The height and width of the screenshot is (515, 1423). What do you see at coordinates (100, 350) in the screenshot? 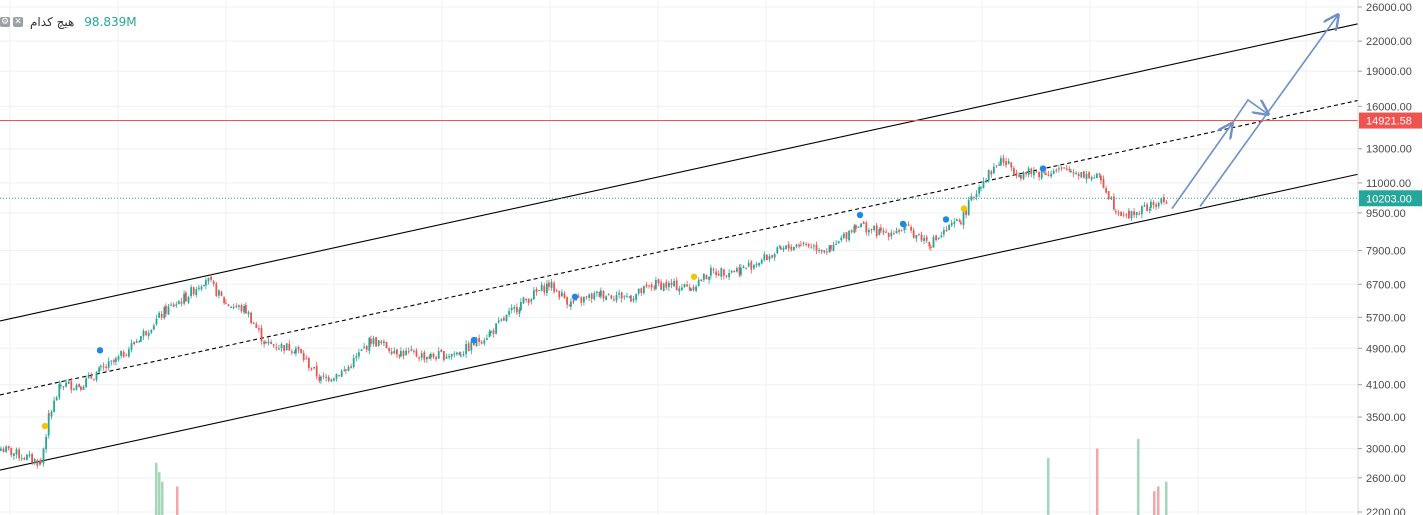
I see `signal-dot-blue` at bounding box center [100, 350].